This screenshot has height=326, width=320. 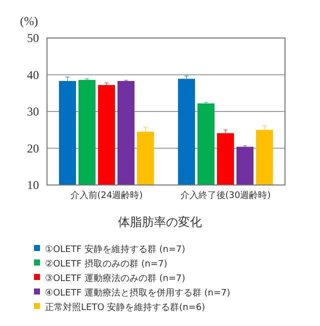 What do you see at coordinates (115, 278) in the screenshot?
I see `legend-label: ③OLETF 運動療法のみの群 (n=7)` at bounding box center [115, 278].